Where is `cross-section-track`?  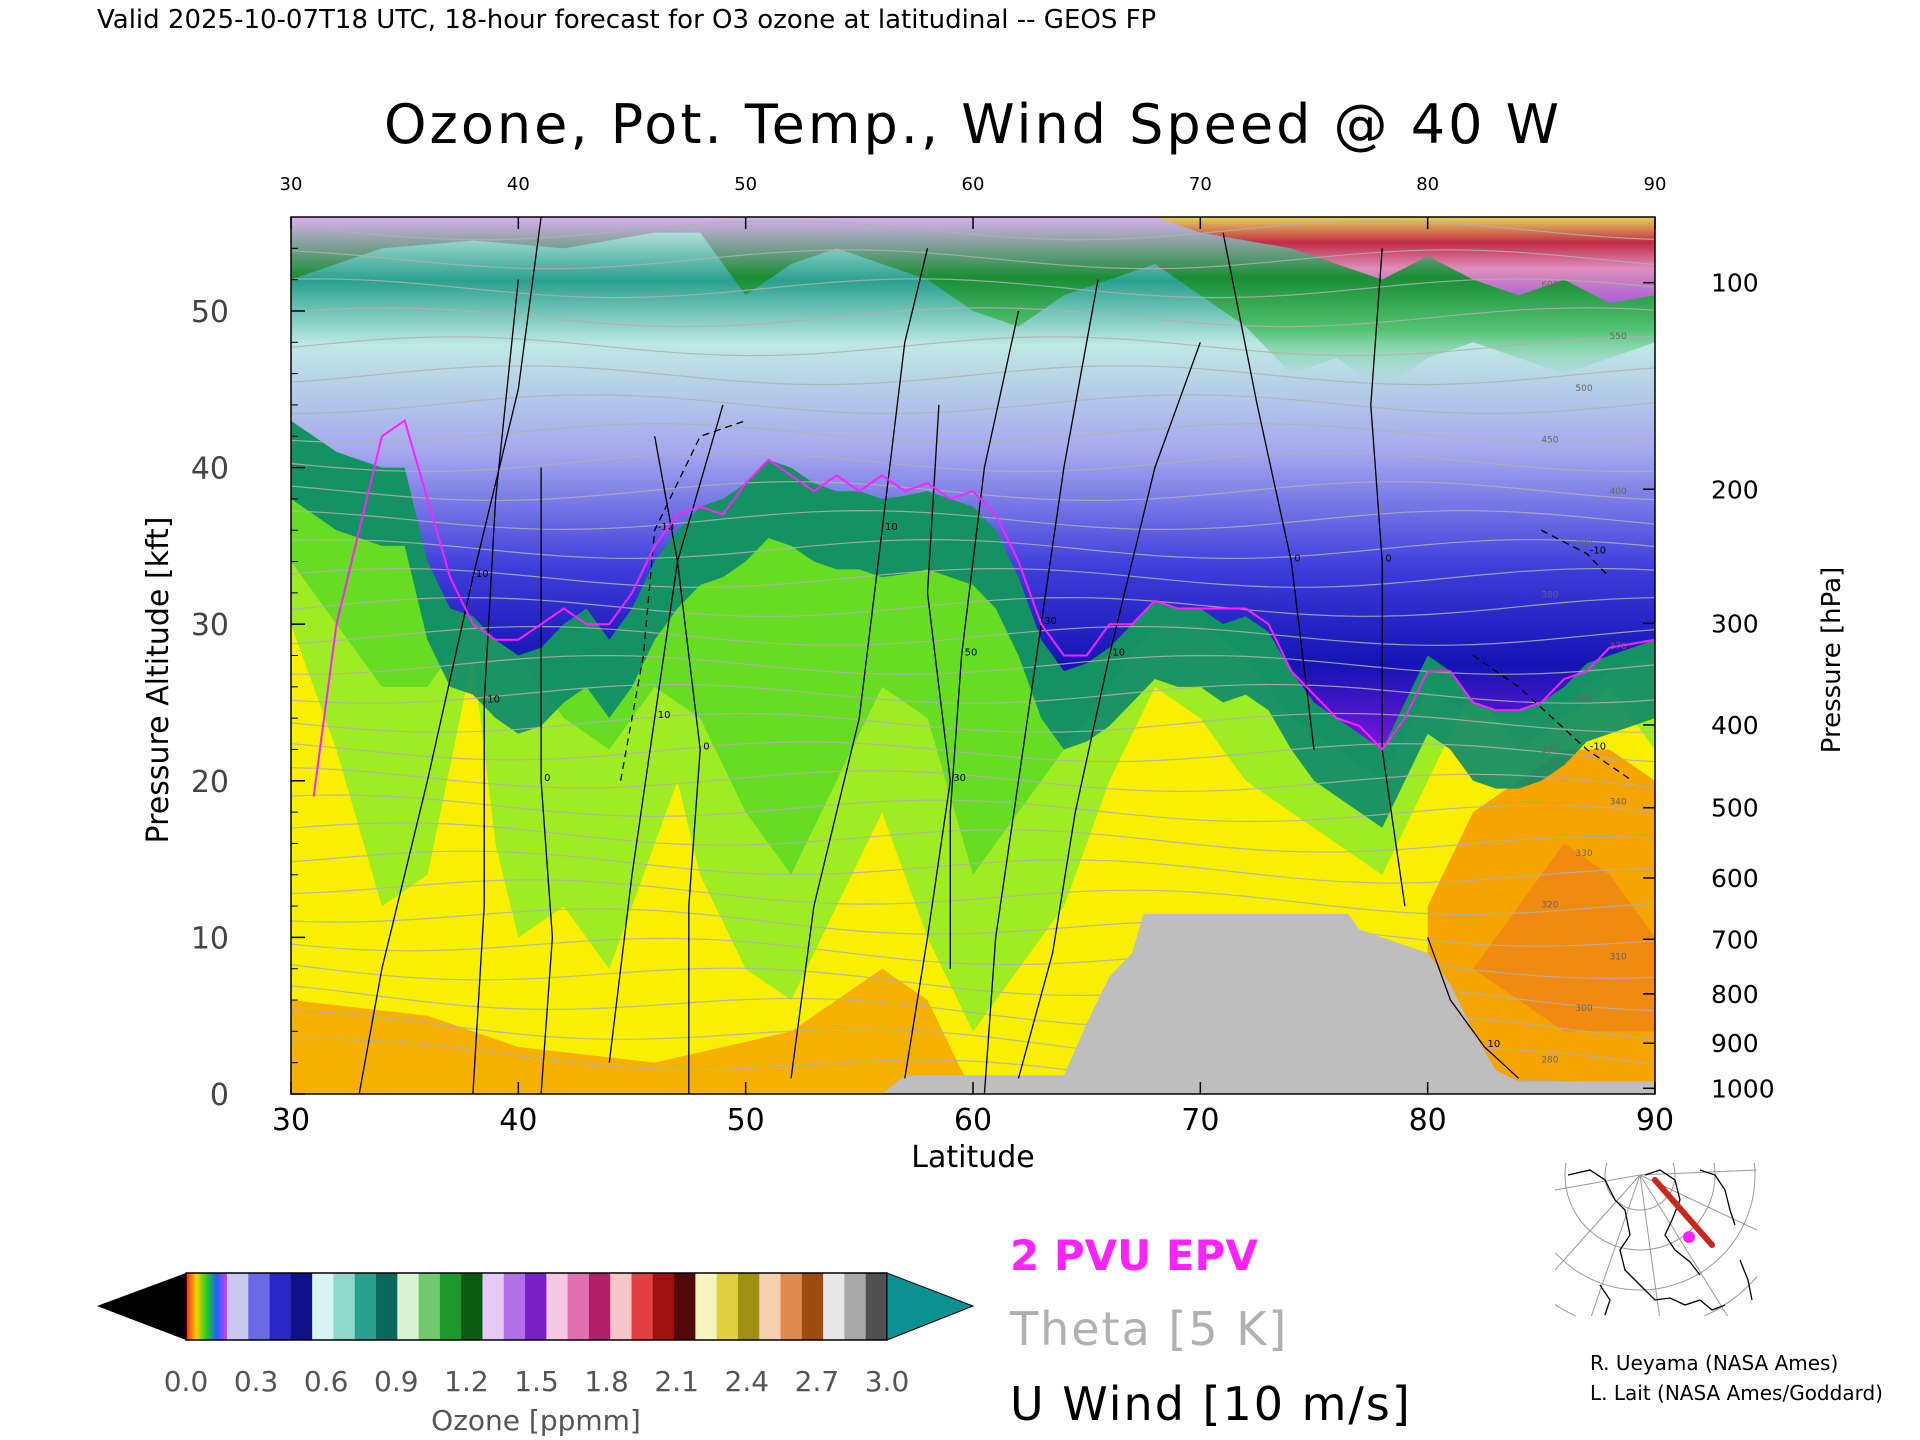
cross-section-track is located at coordinates (1683, 1212).